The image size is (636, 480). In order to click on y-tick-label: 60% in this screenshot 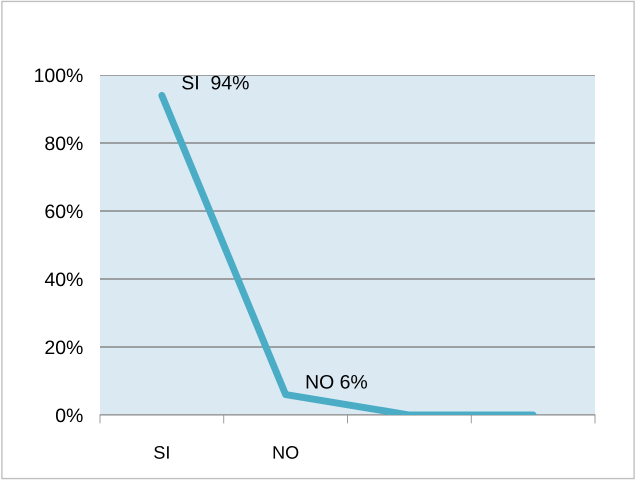, I will do `click(64, 211)`.